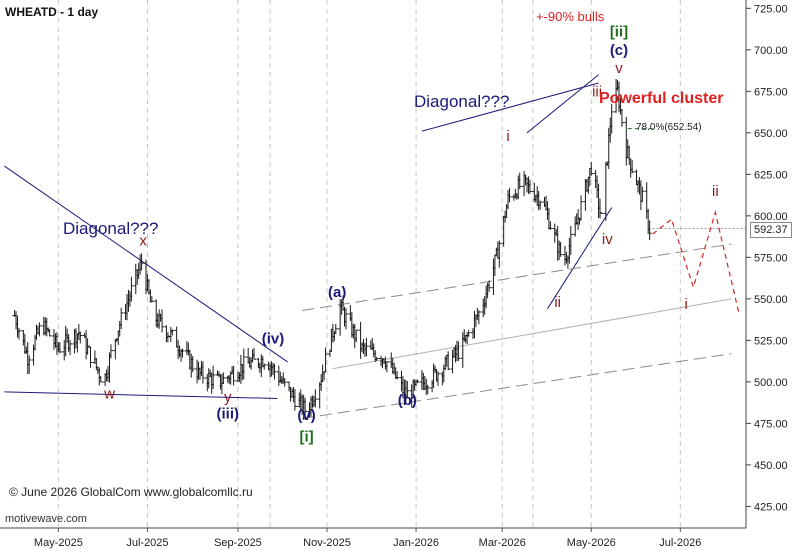 This screenshot has width=798, height=550. Describe the element at coordinates (669, 127) in the screenshot. I see `retracement-label: 78.0%(652.54)` at that location.